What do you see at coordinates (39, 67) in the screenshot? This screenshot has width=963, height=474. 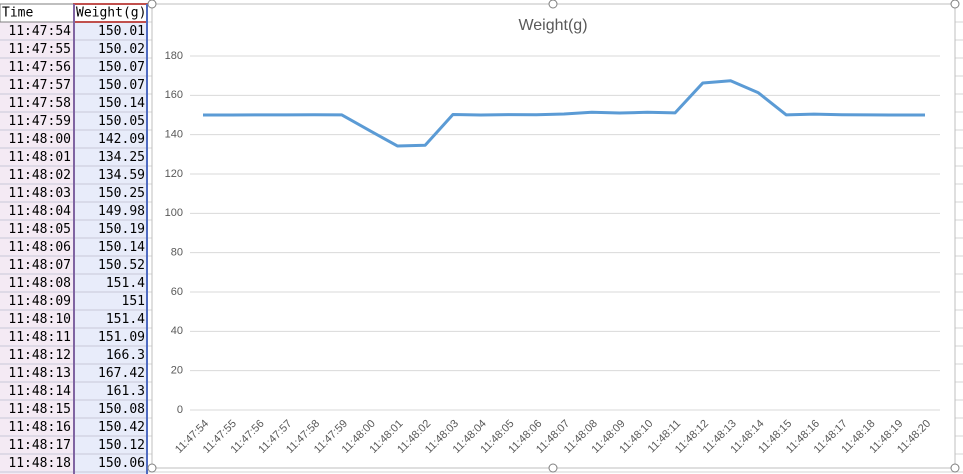 I see `time-cell: 11:47:56` at bounding box center [39, 67].